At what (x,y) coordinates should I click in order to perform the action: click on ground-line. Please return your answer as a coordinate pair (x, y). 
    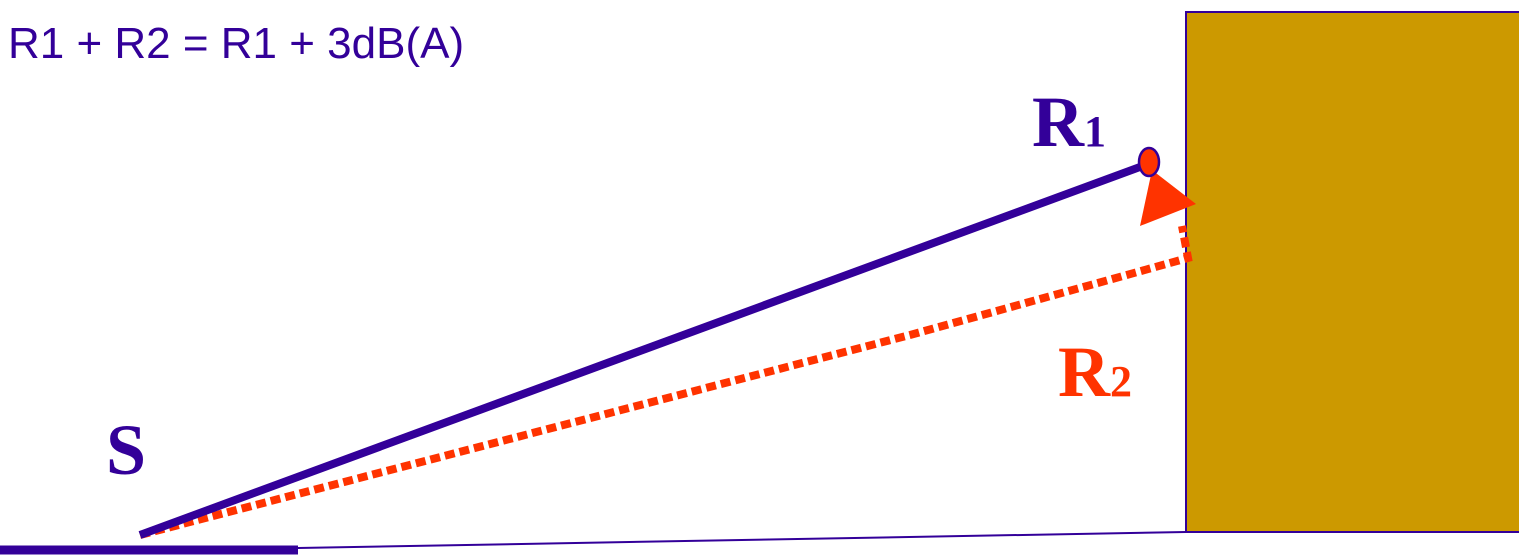
    Looking at the image, I should click on (742, 540).